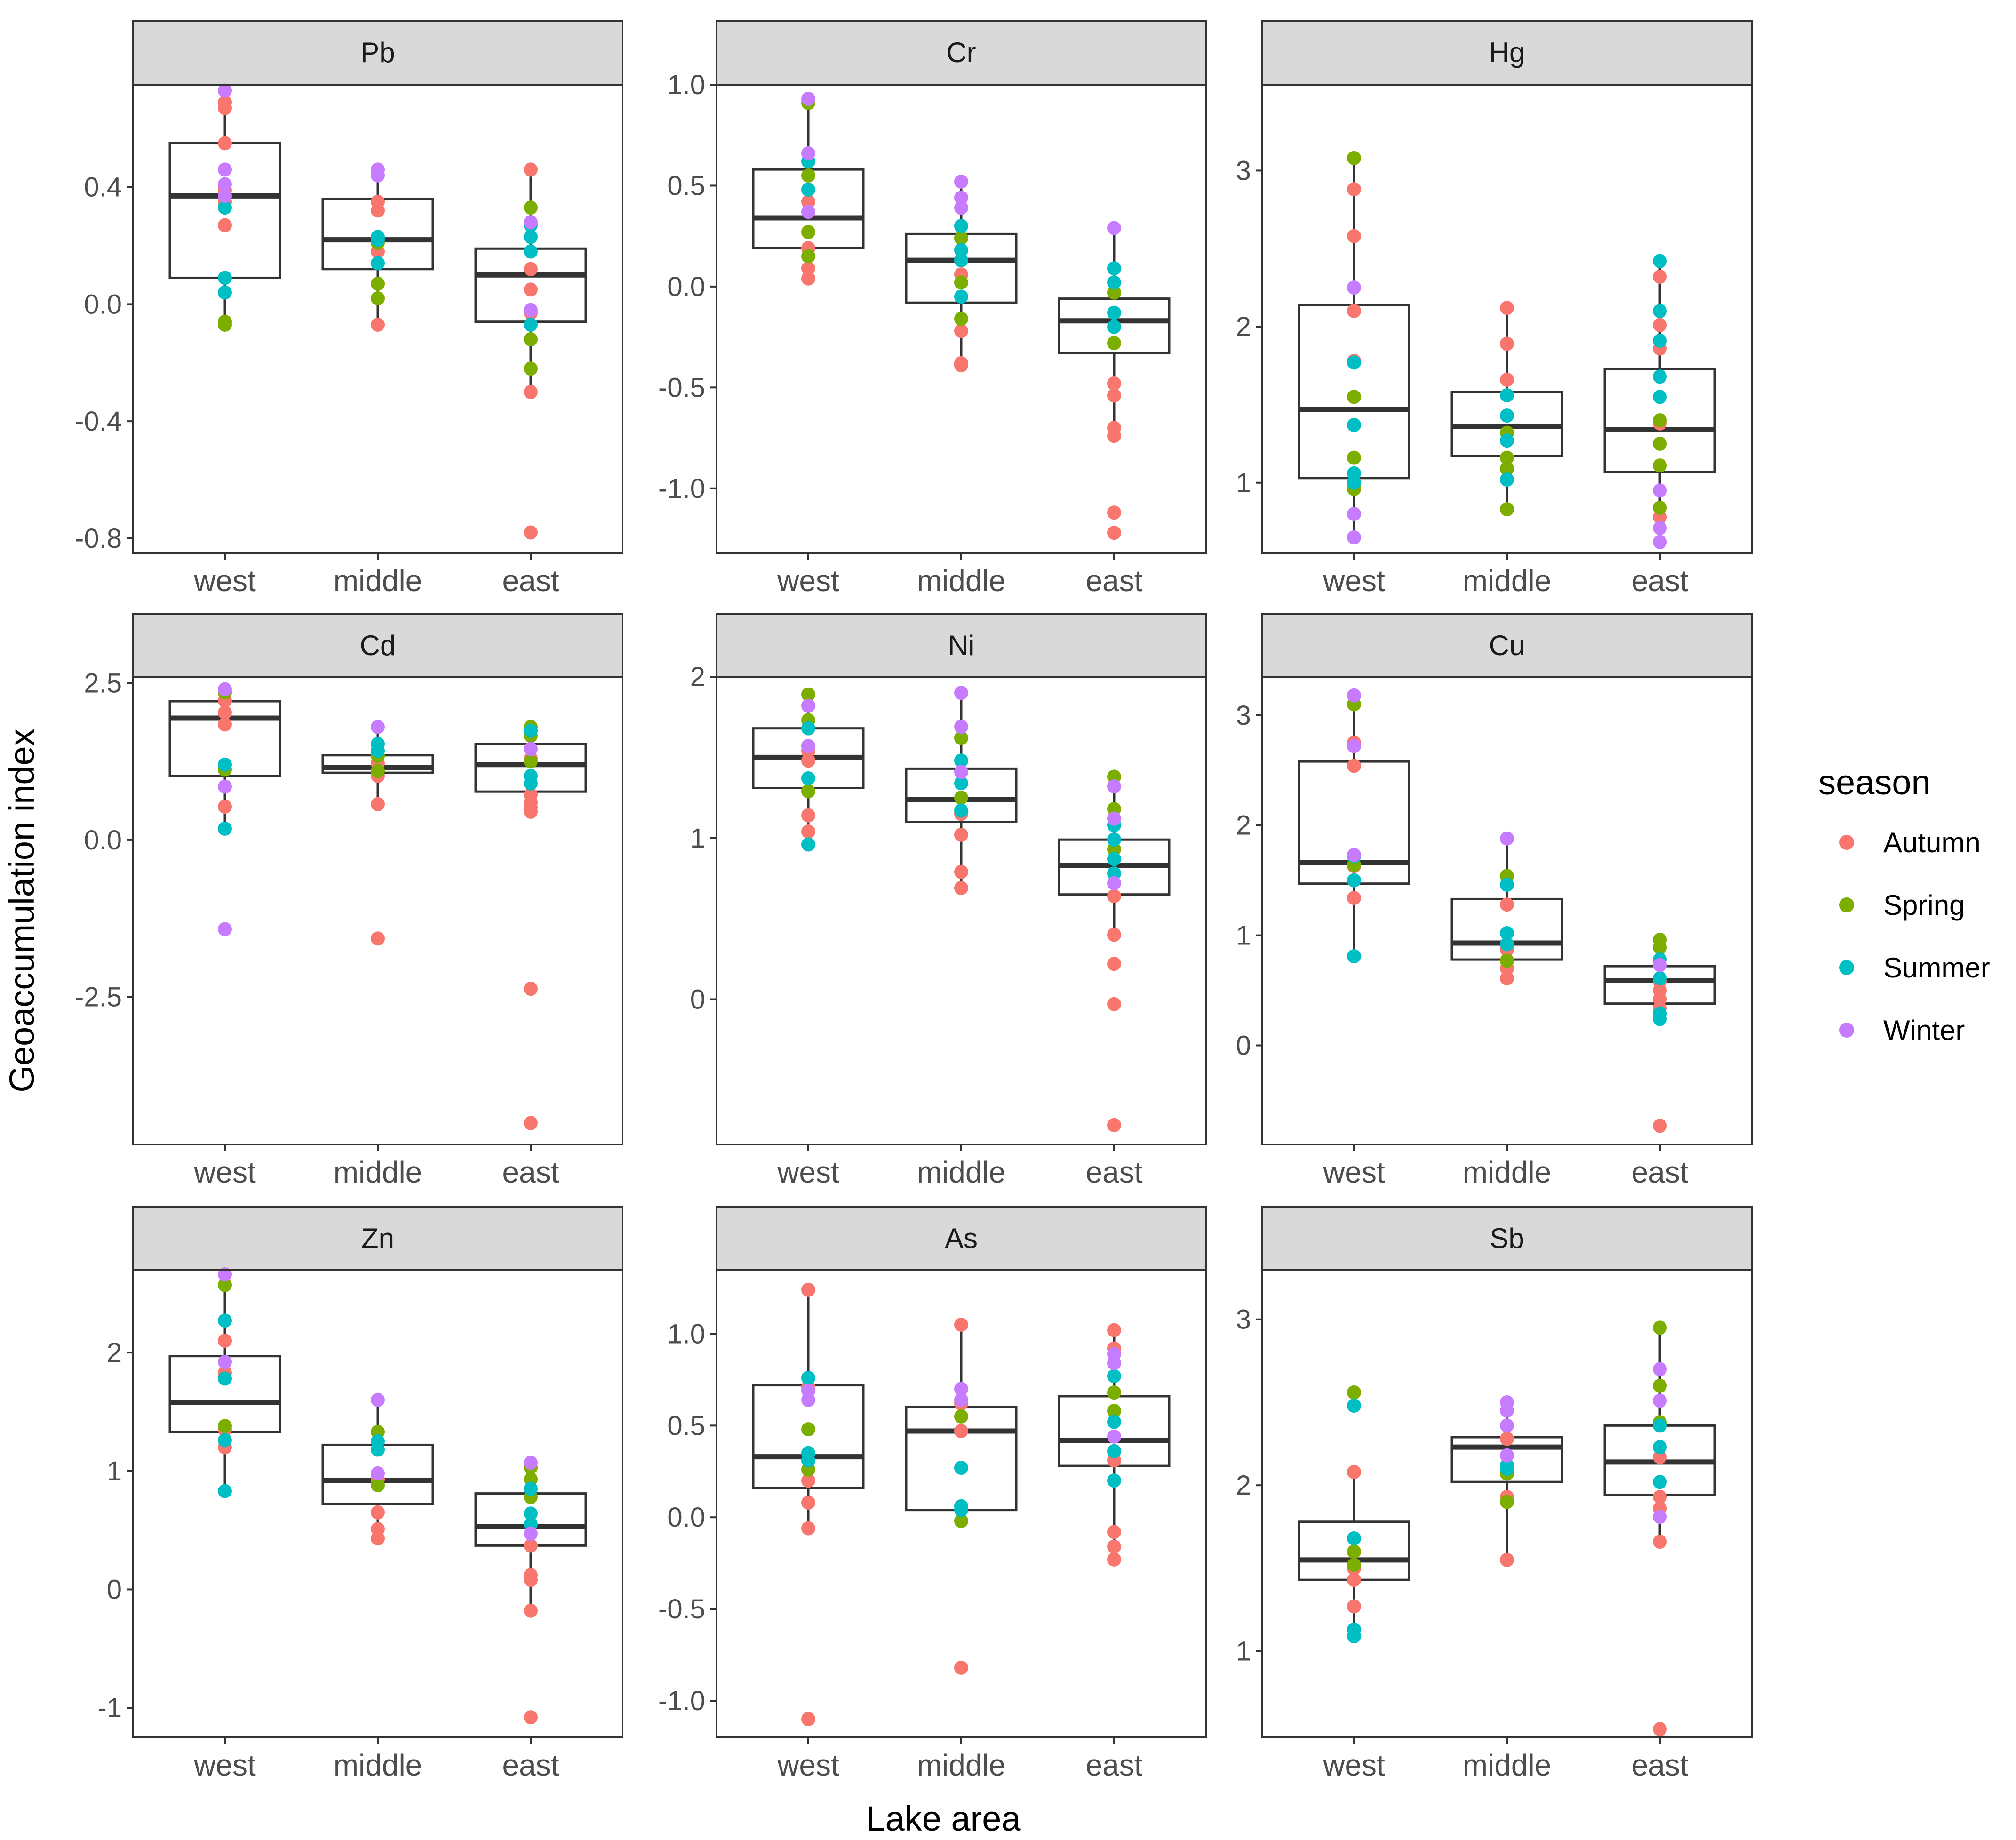 Image resolution: width=2016 pixels, height=1840 pixels. What do you see at coordinates (103, 683) in the screenshot?
I see `y-tick-label: 2.5` at bounding box center [103, 683].